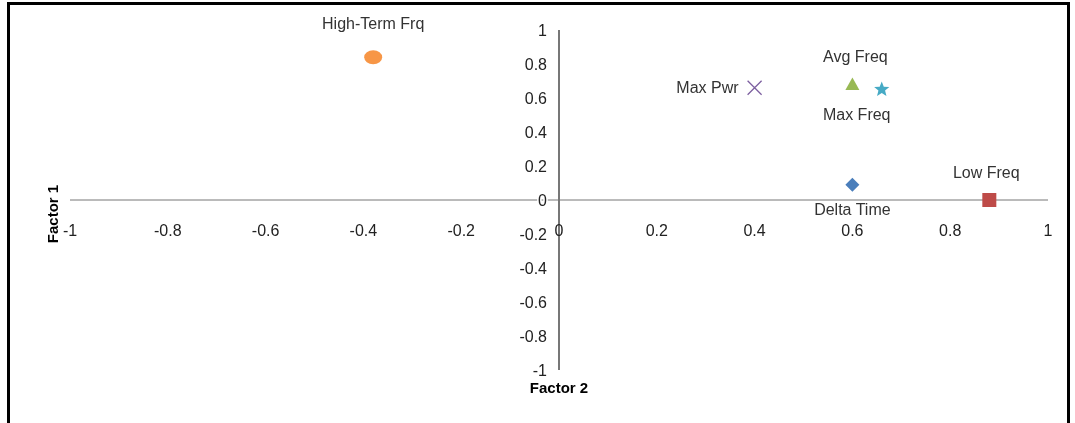 This screenshot has height=423, width=1075. Describe the element at coordinates (536, 166) in the screenshot. I see `y-tick-label: 0.2` at that location.